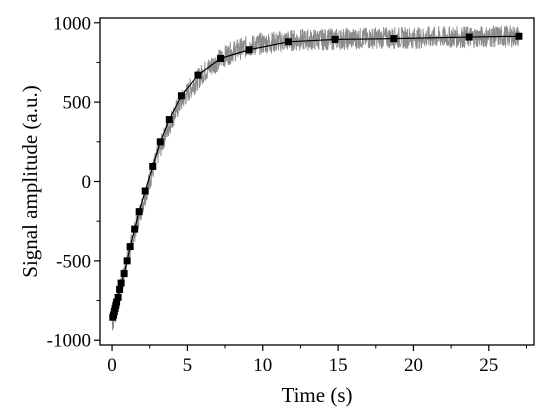 This screenshot has height=413, width=550. What do you see at coordinates (30, 181) in the screenshot?
I see `y-axis-title: Signal amplitude (a.u.)` at bounding box center [30, 181].